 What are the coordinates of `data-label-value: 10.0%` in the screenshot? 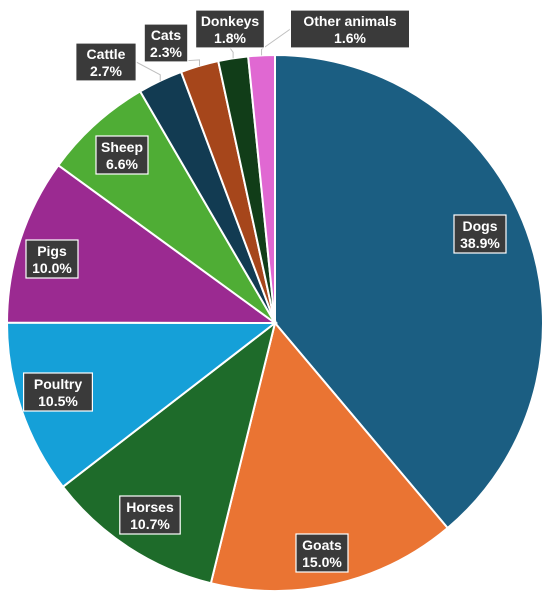 It's located at (52, 268).